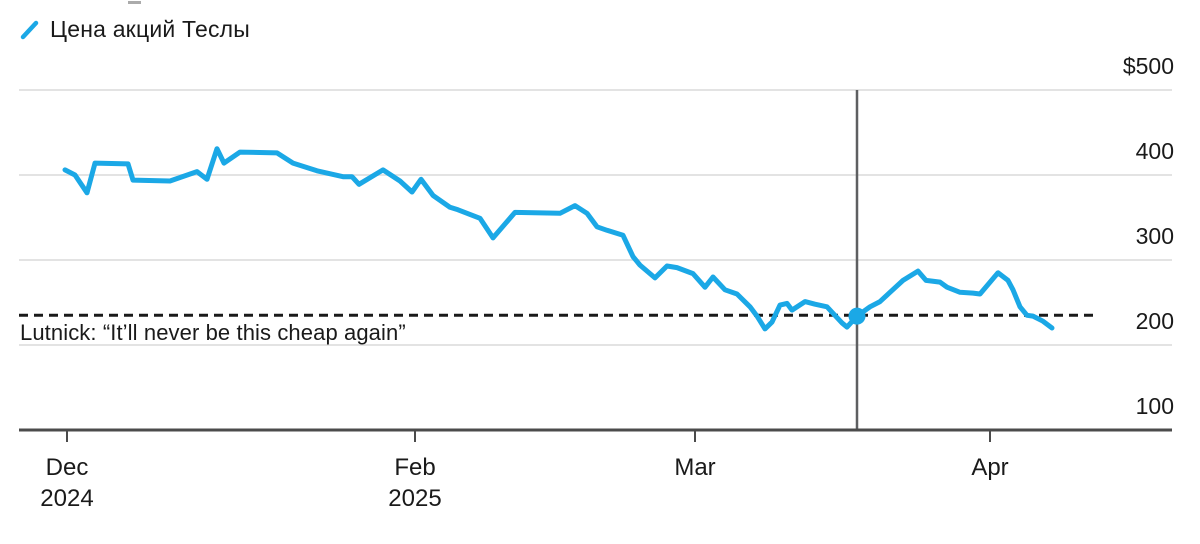 The width and height of the screenshot is (1200, 544). I want to click on x-axis-label-year: 2024, so click(67, 498).